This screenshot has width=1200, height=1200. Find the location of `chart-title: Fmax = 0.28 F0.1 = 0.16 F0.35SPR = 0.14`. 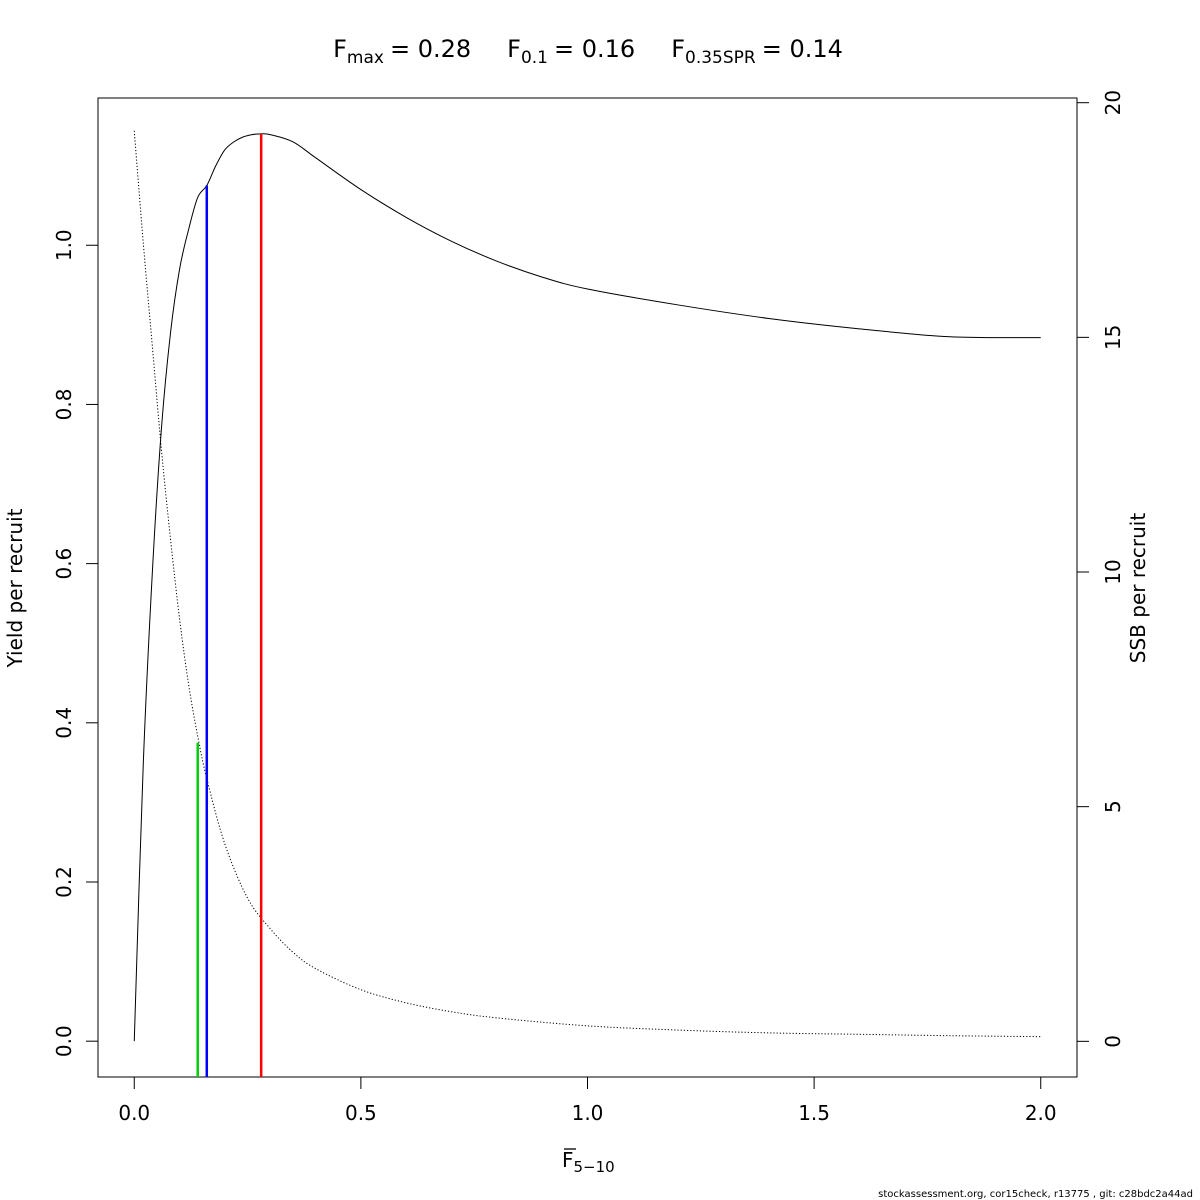

chart-title: Fmax = 0.28 F0.1 = 0.16 F0.35SPR = 0.14 is located at coordinates (588, 51).